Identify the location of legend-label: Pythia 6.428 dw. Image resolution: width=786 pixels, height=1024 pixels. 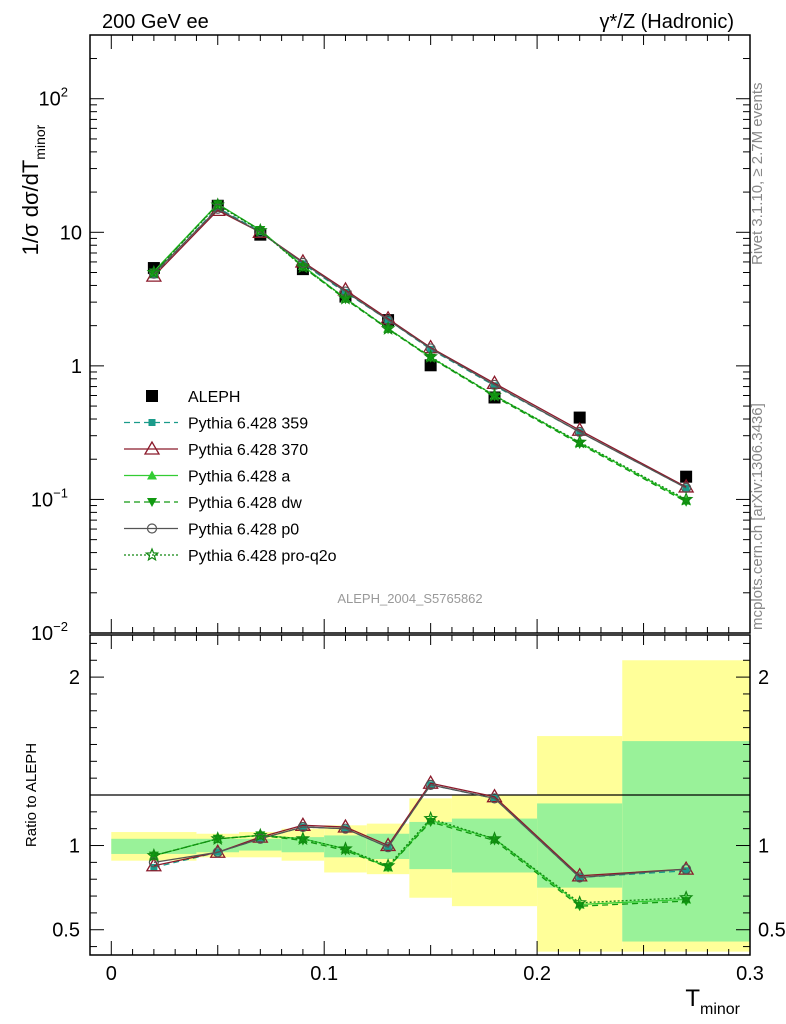
(245, 503).